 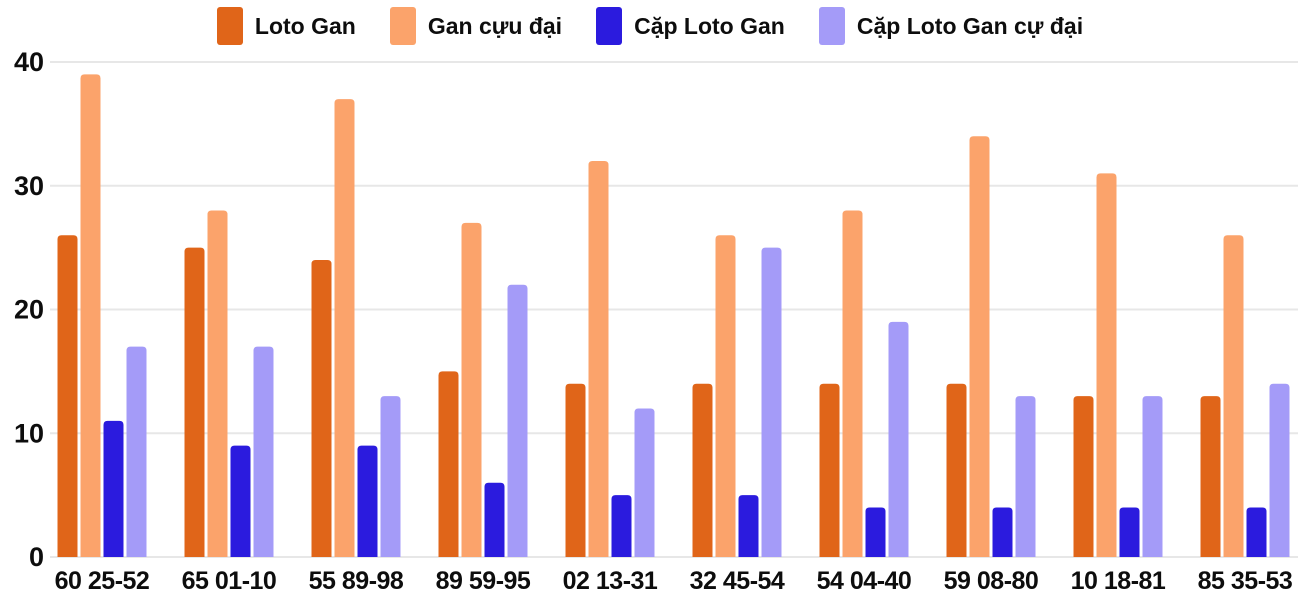 What do you see at coordinates (448, 464) in the screenshot?
I see `bar-series0-cat3` at bounding box center [448, 464].